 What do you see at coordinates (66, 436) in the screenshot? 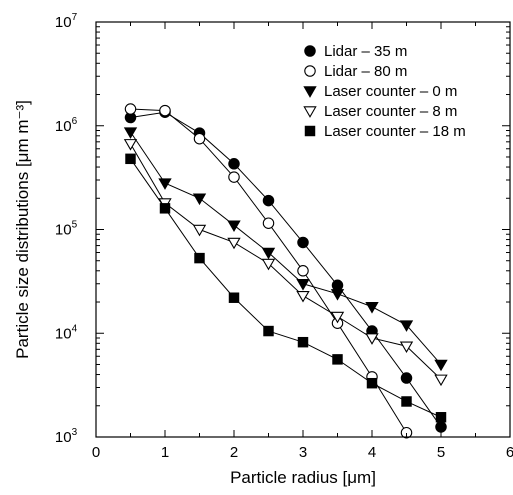
I see `y-tick-label: 10³` at bounding box center [66, 436].